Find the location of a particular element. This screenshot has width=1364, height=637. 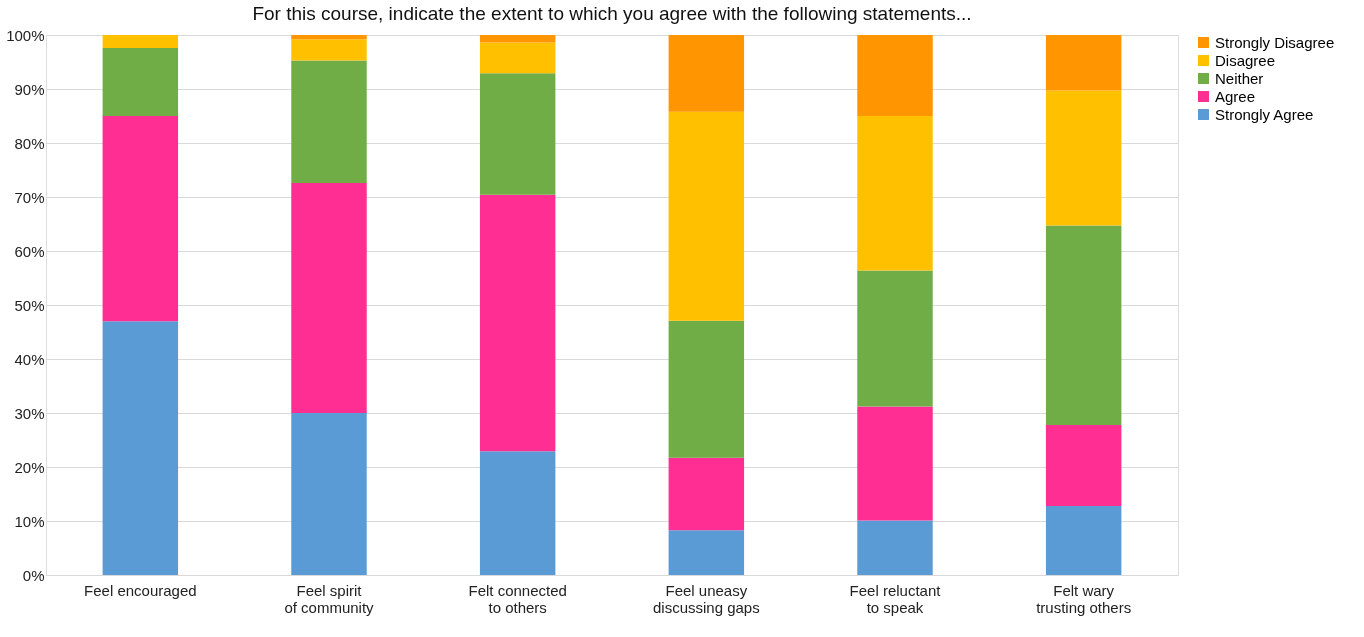

y-tick-label: 10% is located at coordinates (29, 521).